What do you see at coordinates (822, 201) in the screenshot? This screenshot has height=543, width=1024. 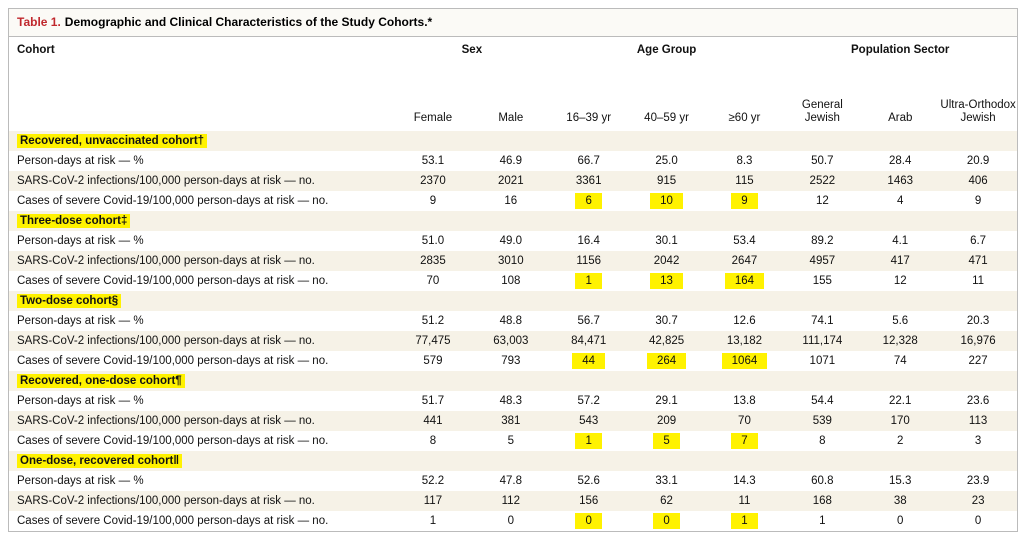 I see `cell-value: 12` at bounding box center [822, 201].